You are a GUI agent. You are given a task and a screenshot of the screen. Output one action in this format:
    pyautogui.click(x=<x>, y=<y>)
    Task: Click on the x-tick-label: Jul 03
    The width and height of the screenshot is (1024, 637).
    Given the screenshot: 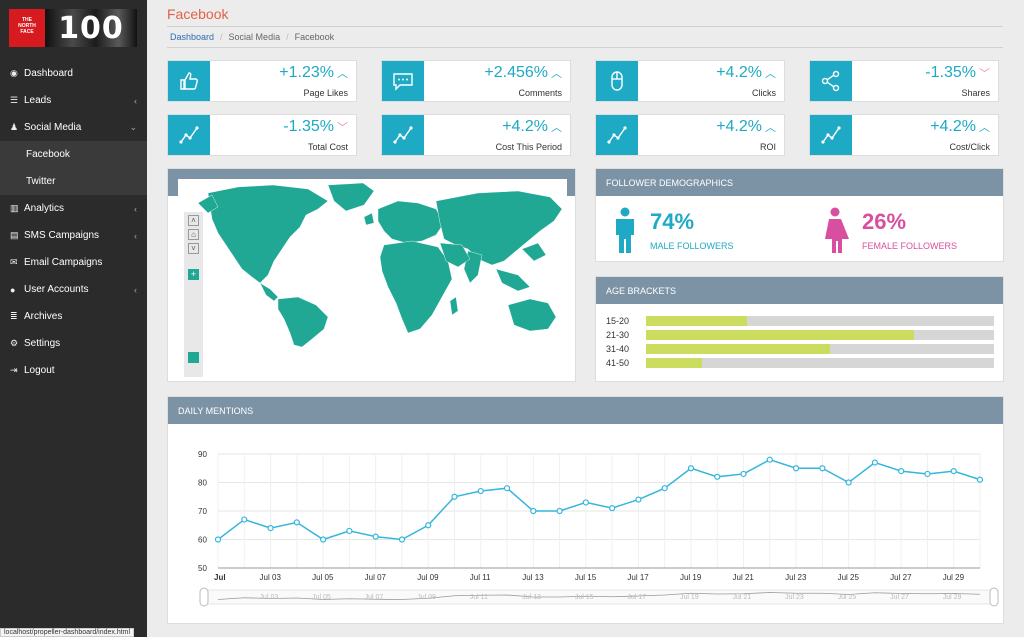 What is the action you would take?
    pyautogui.click(x=271, y=577)
    